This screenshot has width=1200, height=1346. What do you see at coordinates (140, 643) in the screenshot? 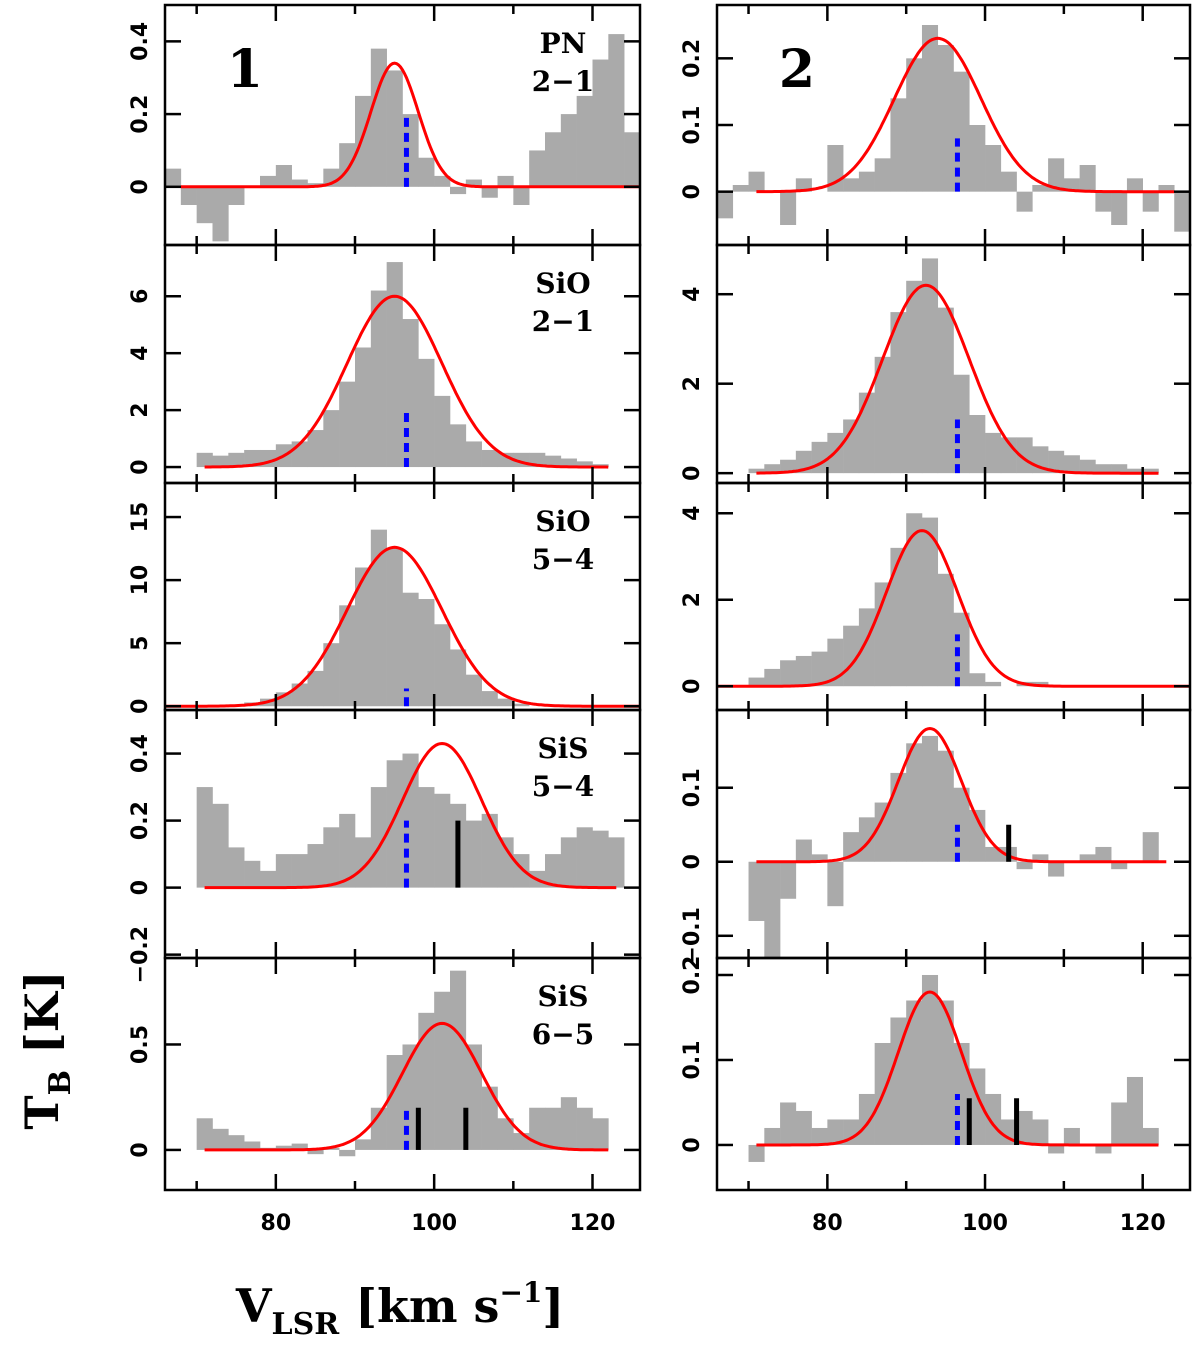
I see `y-tick-label: 5` at bounding box center [140, 643].